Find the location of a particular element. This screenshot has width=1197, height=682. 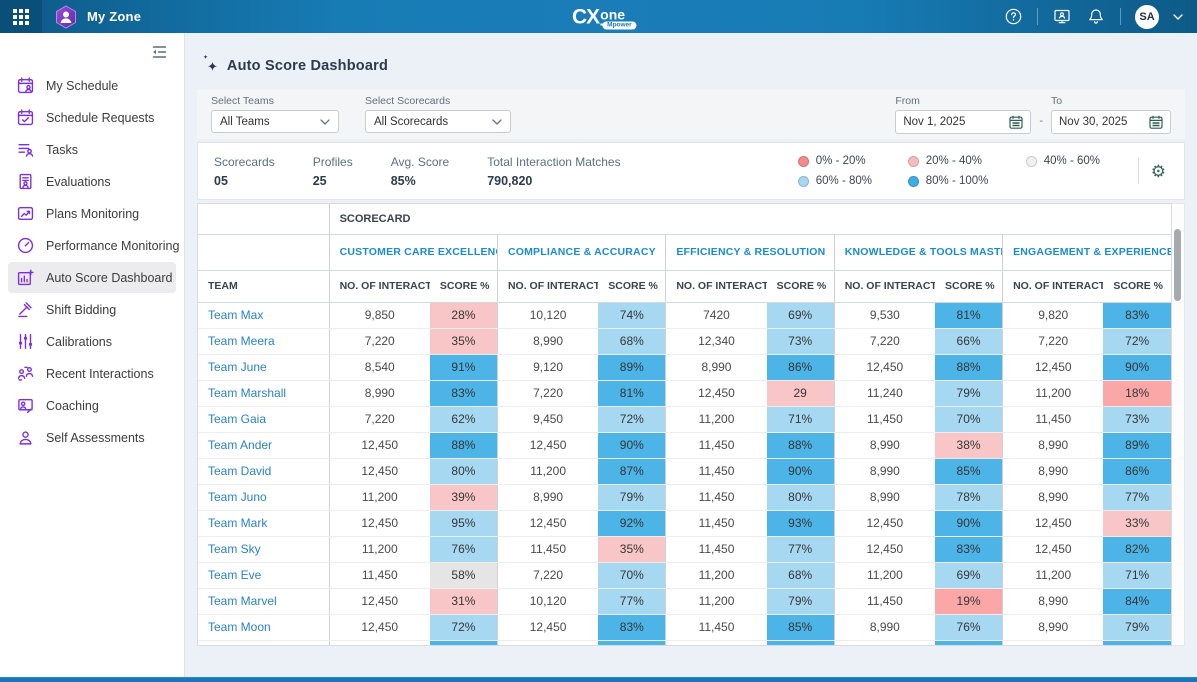

team-link: Team Ander is located at coordinates (264, 445).